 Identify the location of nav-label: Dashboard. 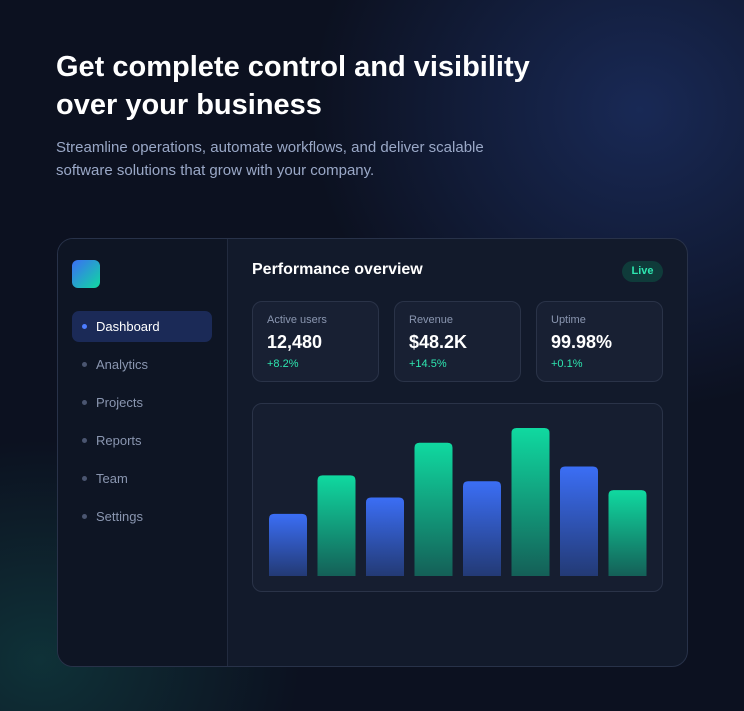
(128, 326).